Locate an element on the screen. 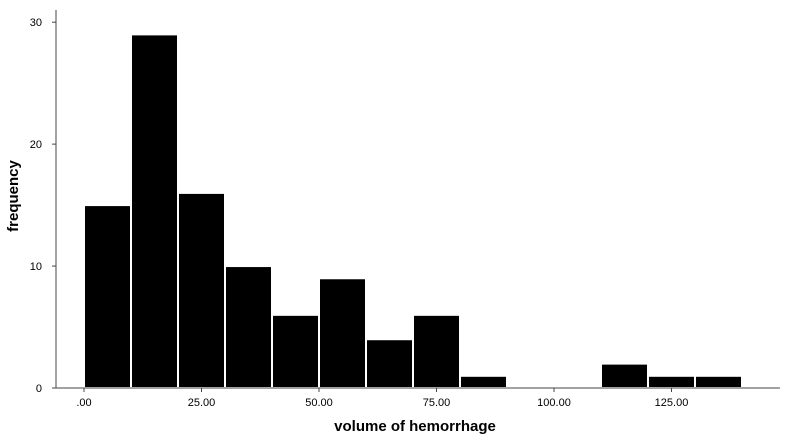  y-axis-ticks: 0 10 20 30 is located at coordinates (43, 206).